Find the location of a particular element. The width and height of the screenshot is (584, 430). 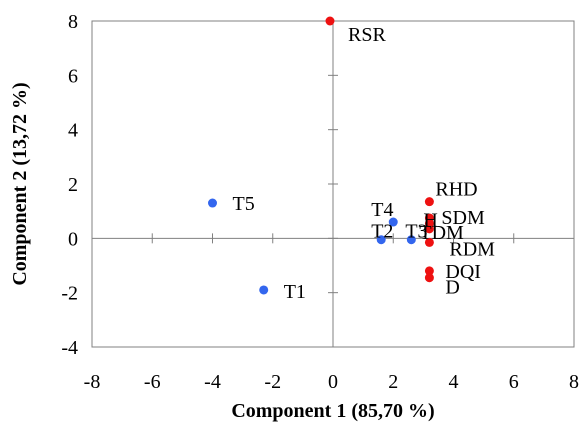

y-tick-label: 8 is located at coordinates (73, 22).